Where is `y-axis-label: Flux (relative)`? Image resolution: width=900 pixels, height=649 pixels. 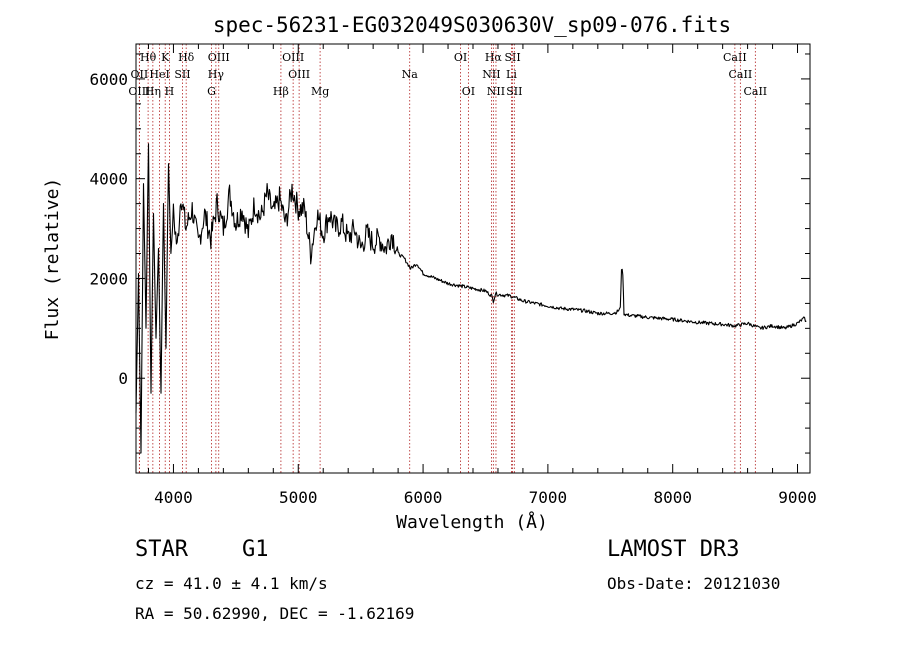
y-axis-label: Flux (relative) is located at coordinates (52, 259).